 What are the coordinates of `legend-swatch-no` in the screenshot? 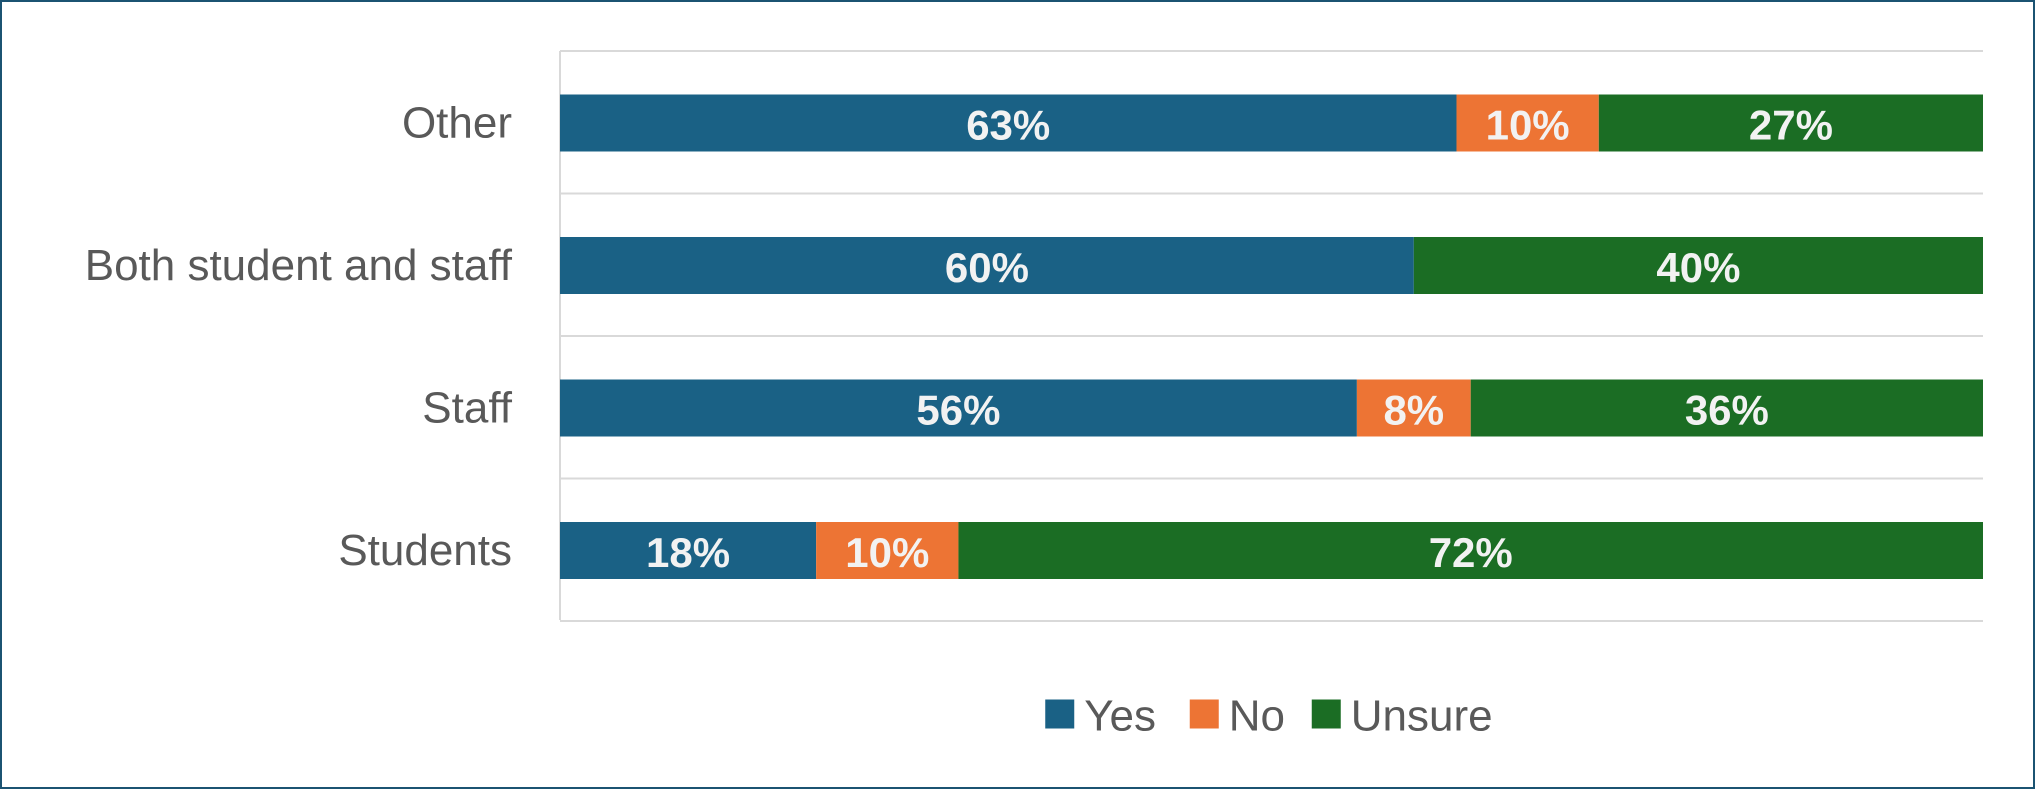 It's located at (1204, 714).